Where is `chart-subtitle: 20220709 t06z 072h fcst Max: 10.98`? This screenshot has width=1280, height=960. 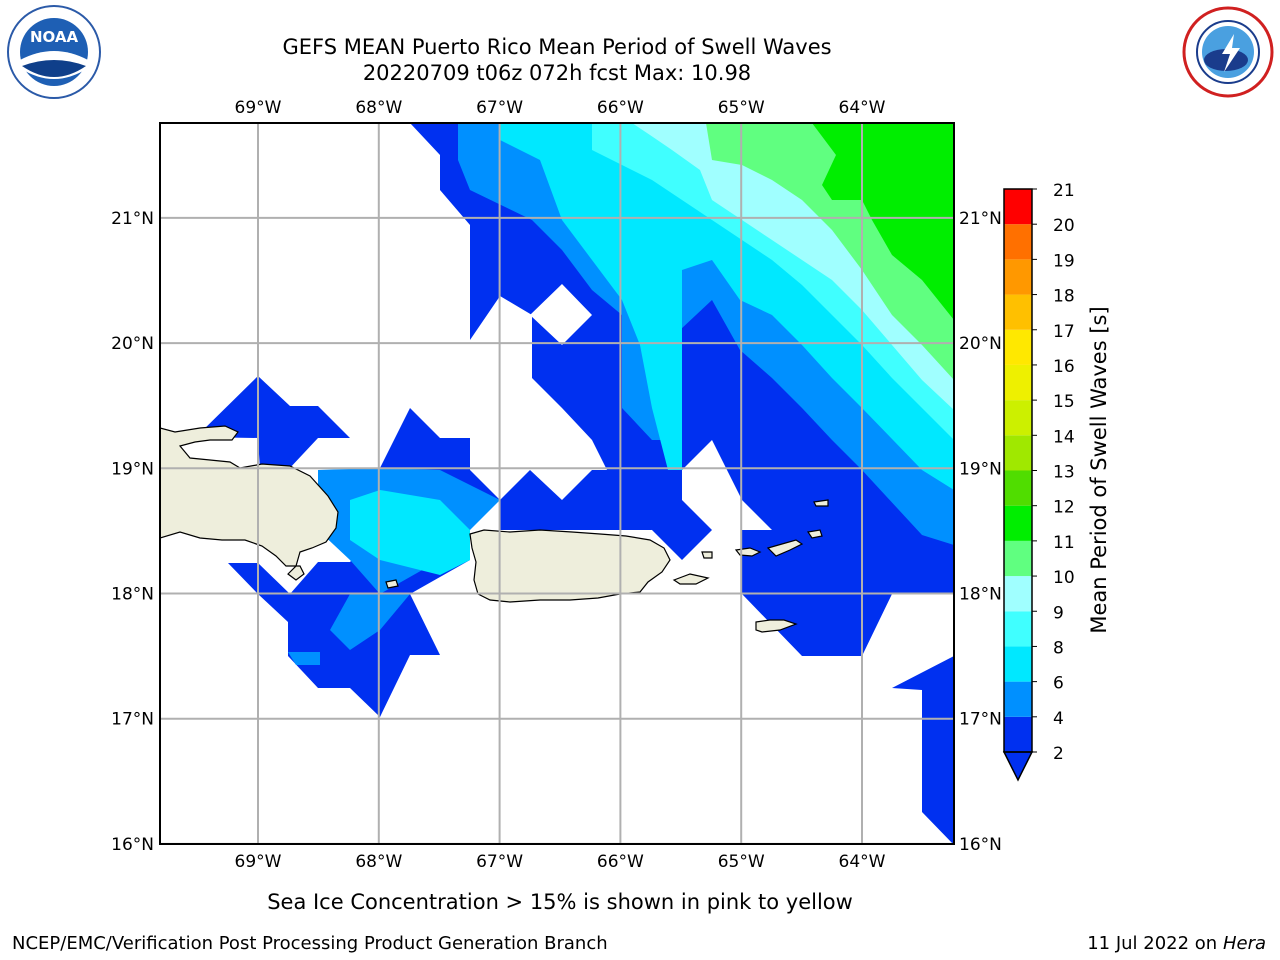 chart-subtitle: 20220709 t06z 072h fcst Max: 10.98 is located at coordinates (557, 73).